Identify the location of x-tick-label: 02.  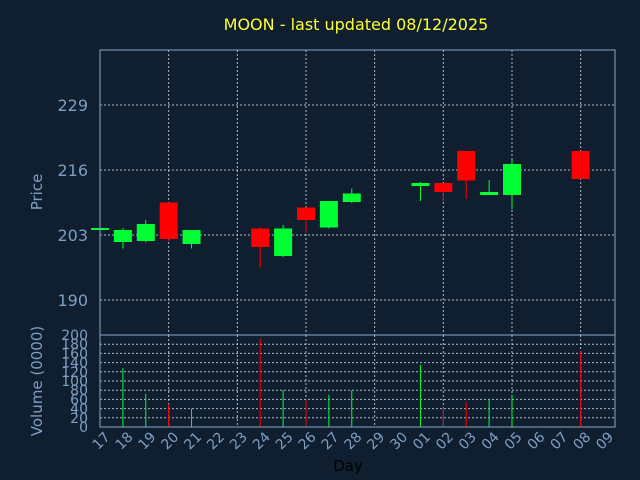
(445, 441).